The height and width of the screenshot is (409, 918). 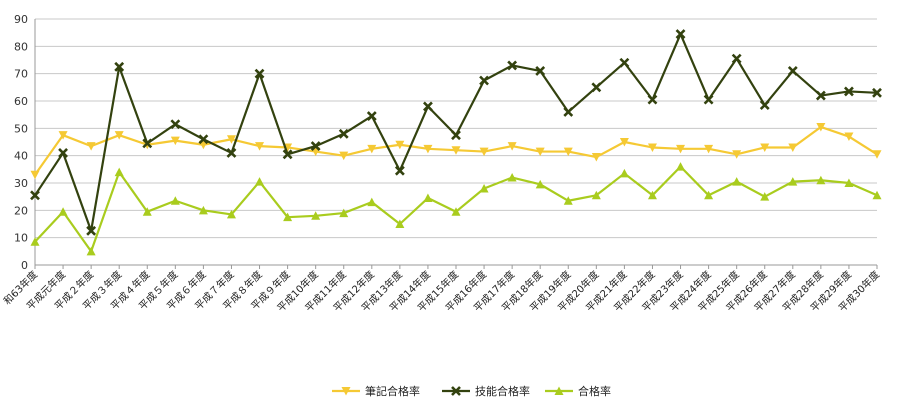 I want to click on legend-item: 筆記合格率, so click(x=376, y=391).